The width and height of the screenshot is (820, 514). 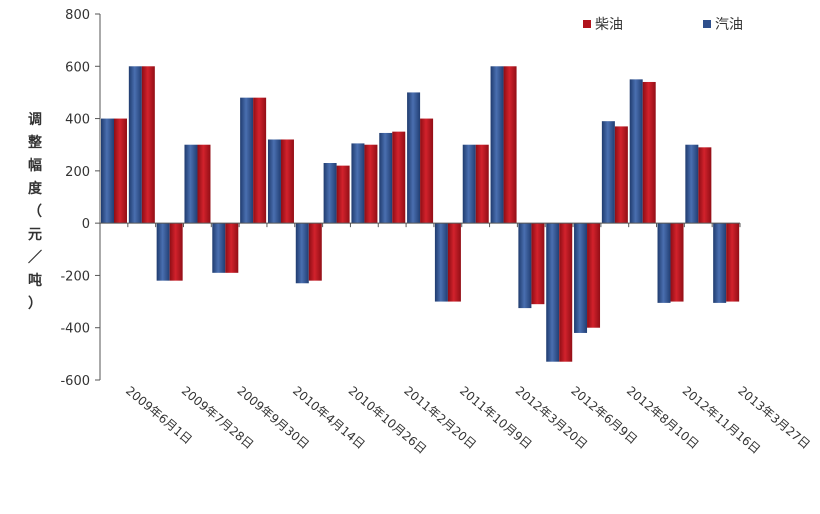 What do you see at coordinates (77, 120) in the screenshot?
I see `y-tick-label: 400` at bounding box center [77, 120].